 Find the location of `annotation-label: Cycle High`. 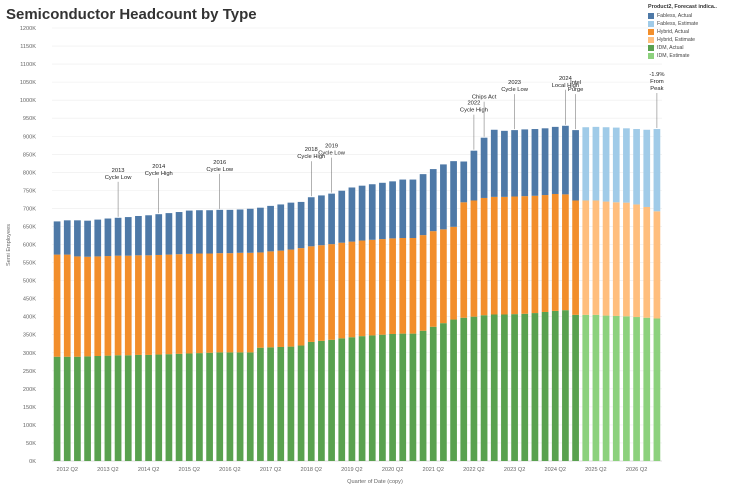

annotation-label: Cycle High is located at coordinates (311, 157).